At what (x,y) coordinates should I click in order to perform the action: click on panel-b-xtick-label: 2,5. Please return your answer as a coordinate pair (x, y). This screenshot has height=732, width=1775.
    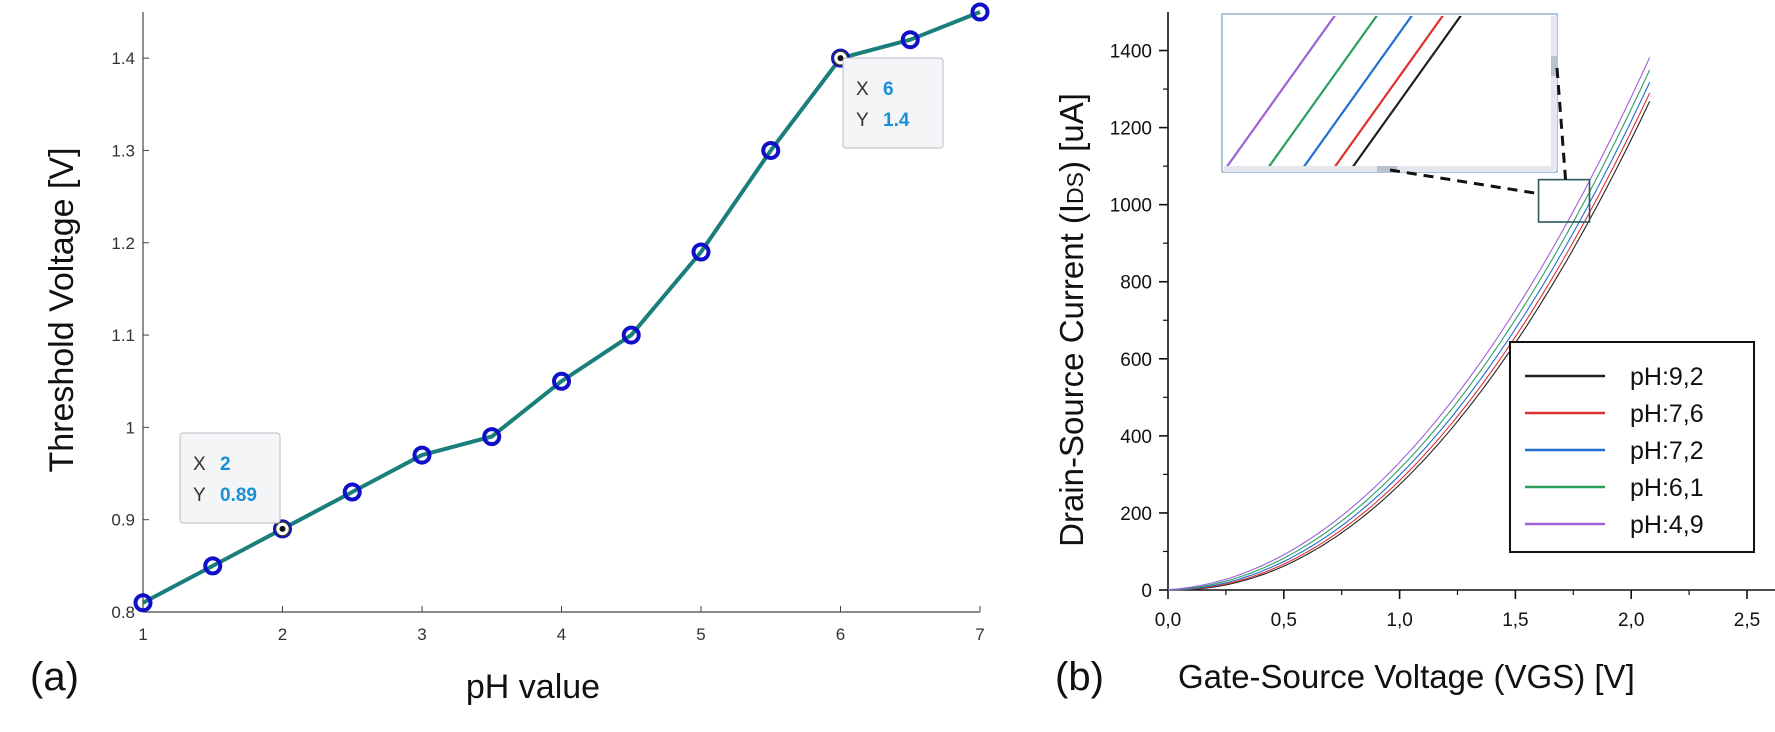
    Looking at the image, I should click on (1747, 620).